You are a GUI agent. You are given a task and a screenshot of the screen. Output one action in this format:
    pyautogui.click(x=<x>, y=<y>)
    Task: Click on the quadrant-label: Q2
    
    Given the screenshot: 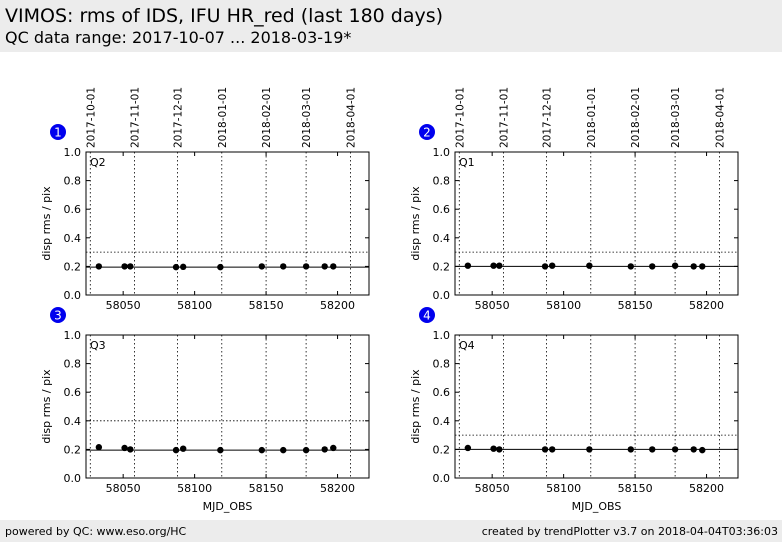 What is the action you would take?
    pyautogui.click(x=98, y=162)
    